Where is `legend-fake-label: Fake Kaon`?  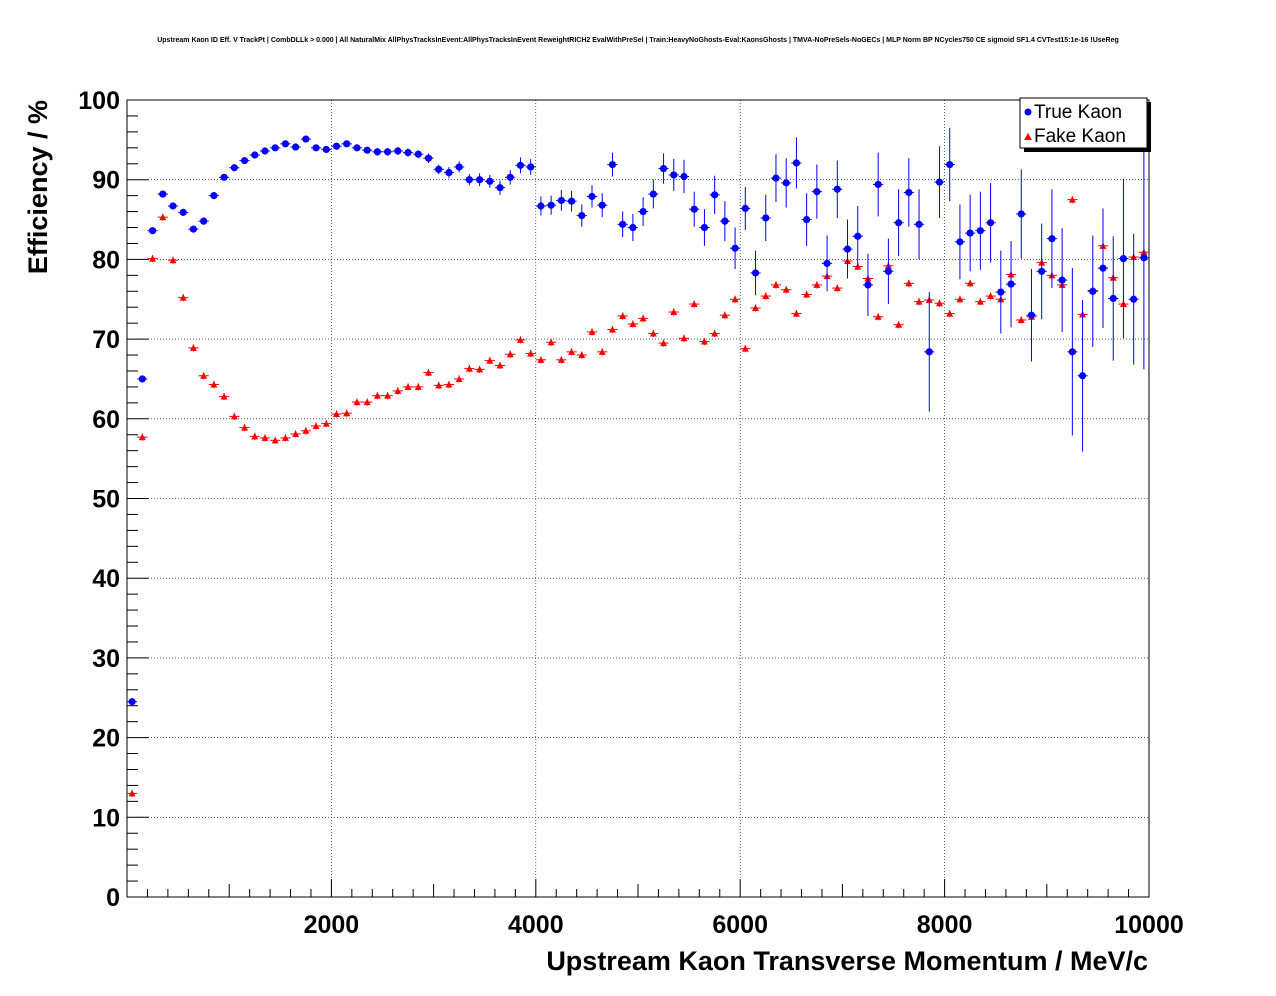
legend-fake-label: Fake Kaon is located at coordinates (1080, 136).